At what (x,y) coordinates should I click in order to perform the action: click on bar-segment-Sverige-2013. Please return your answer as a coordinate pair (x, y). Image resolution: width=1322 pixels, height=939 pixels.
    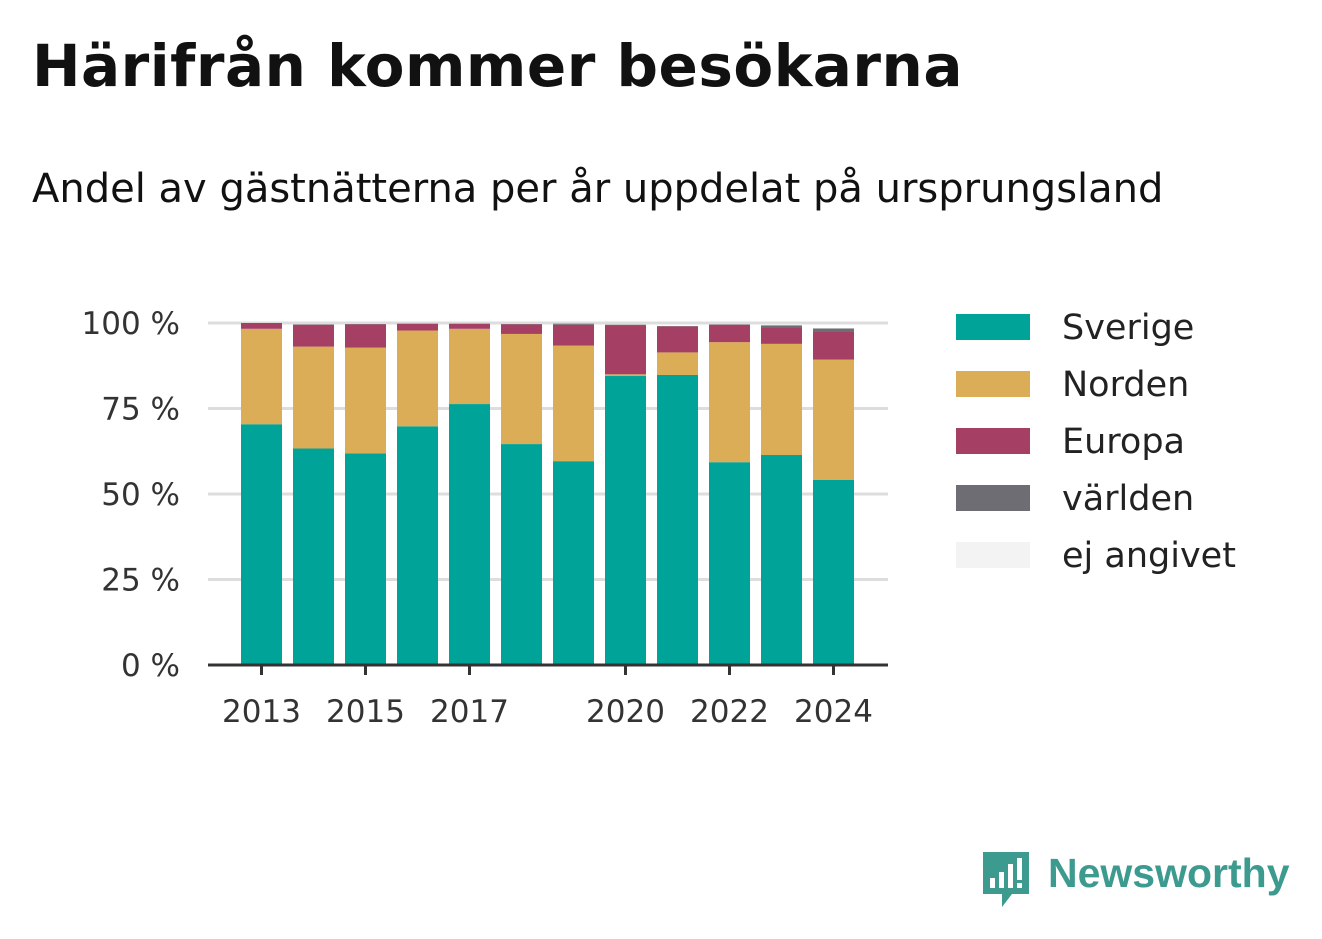
    Looking at the image, I should click on (261, 544).